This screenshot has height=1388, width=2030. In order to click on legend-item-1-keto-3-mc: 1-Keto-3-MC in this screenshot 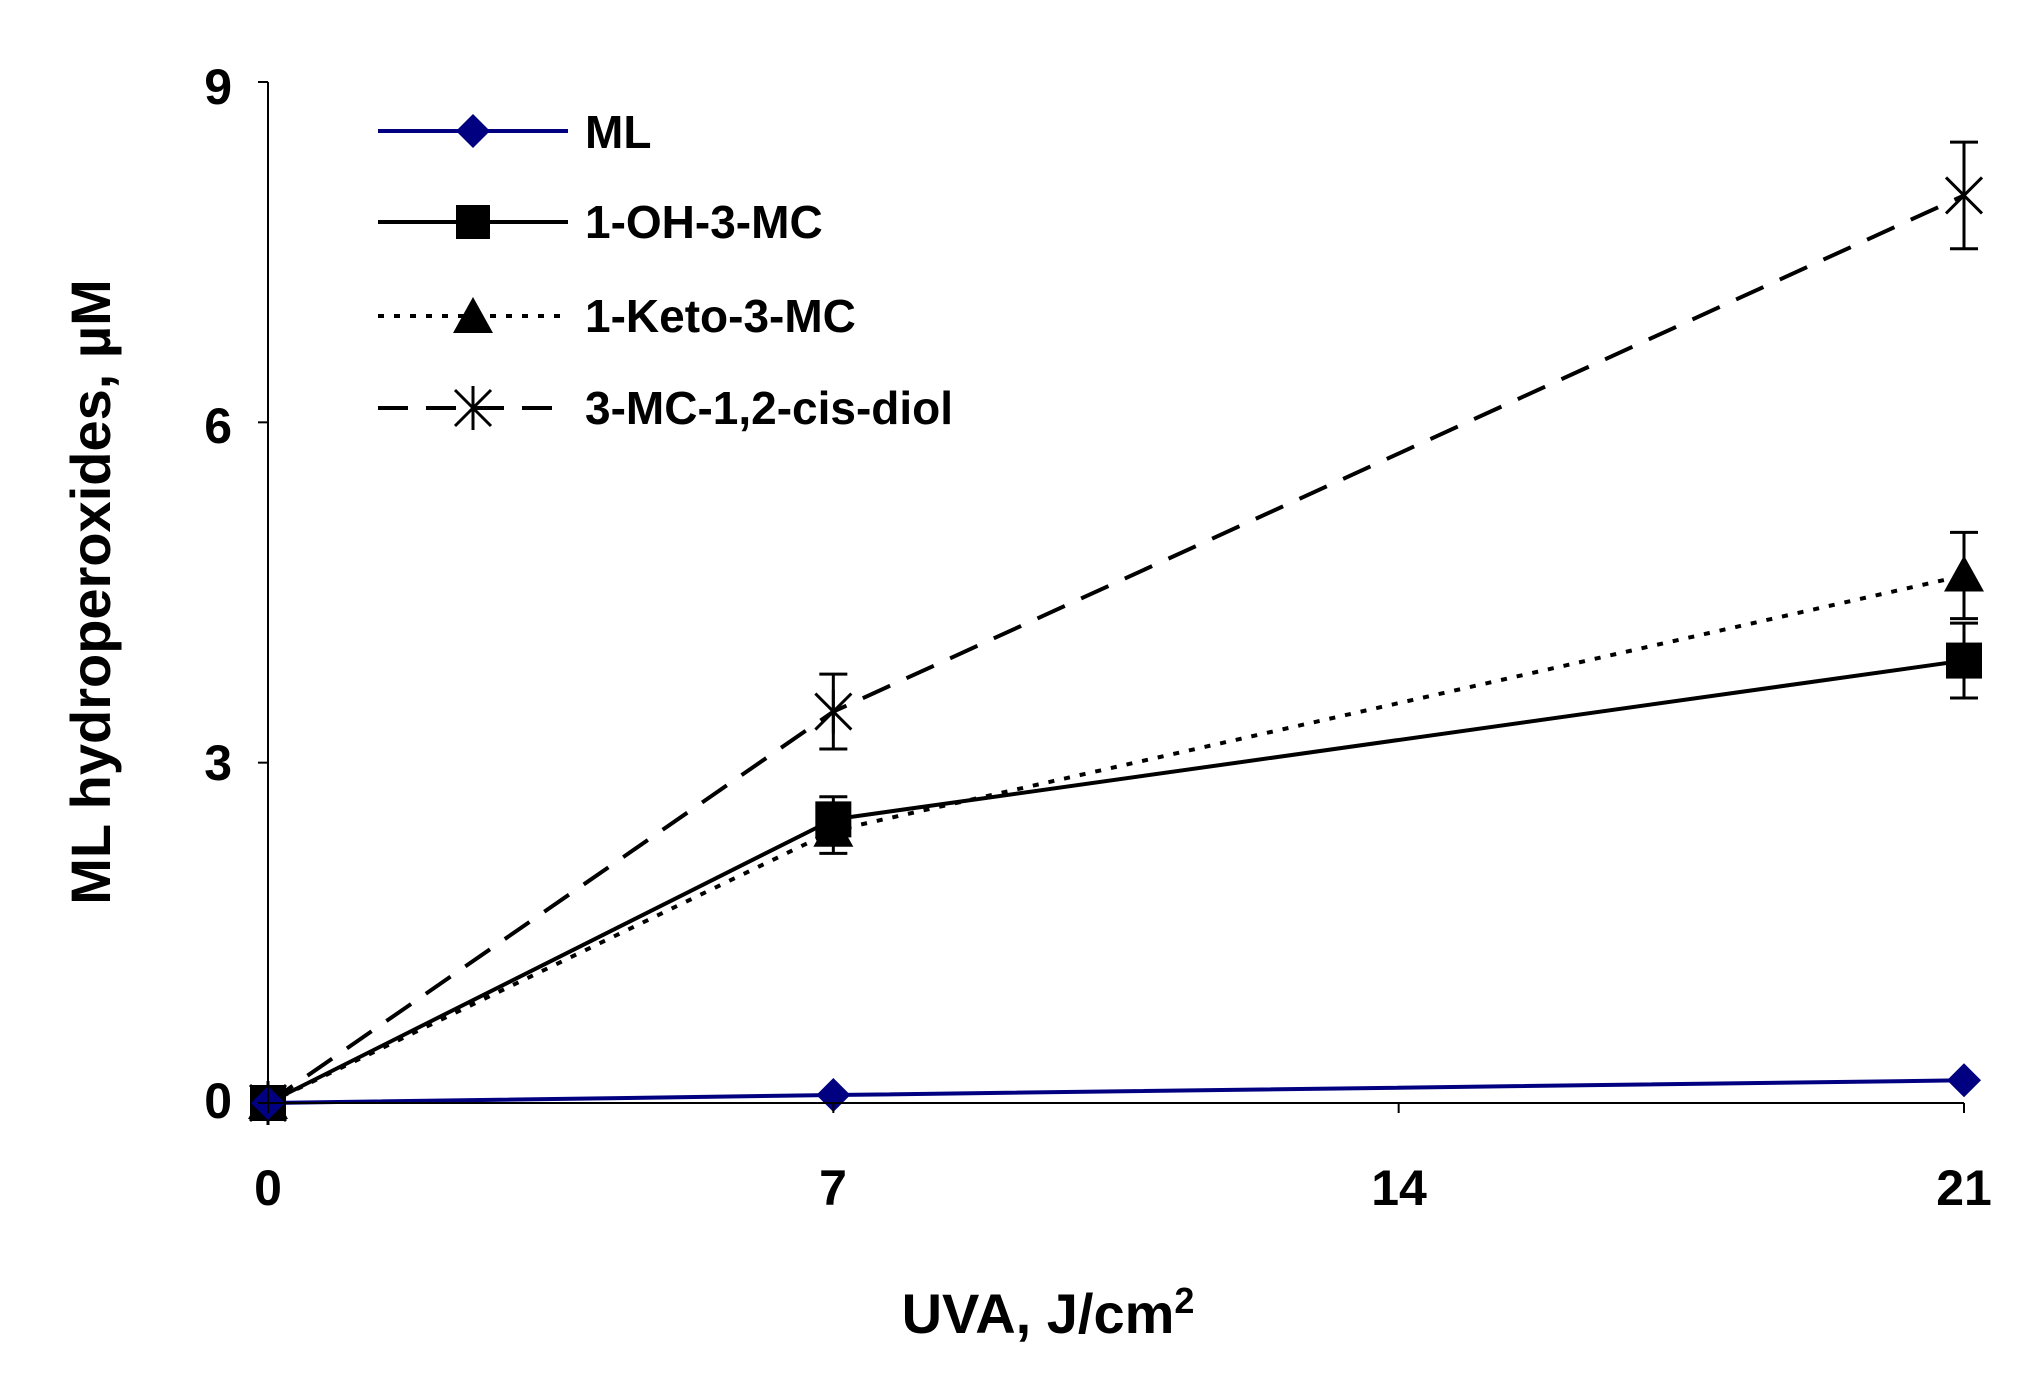, I will do `click(617, 316)`.